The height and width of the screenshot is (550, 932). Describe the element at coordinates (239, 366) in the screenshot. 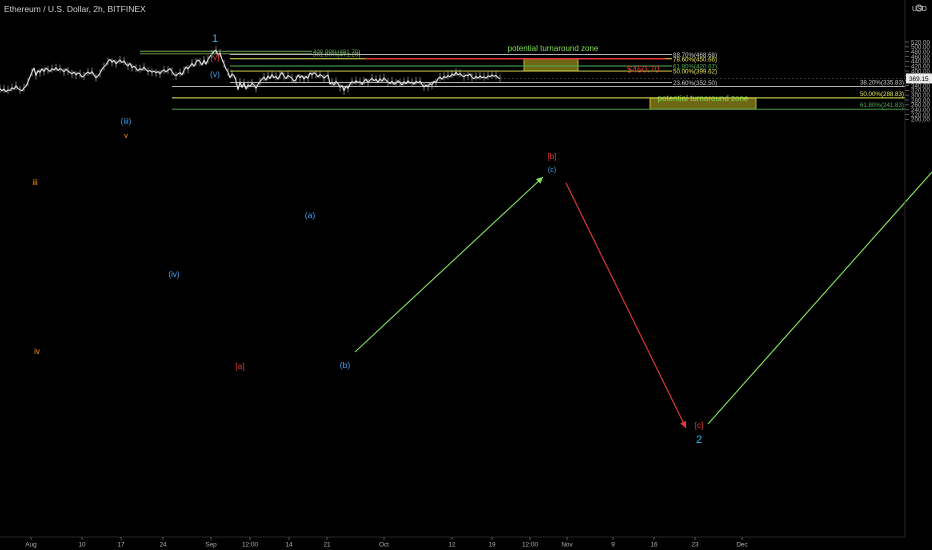

I see `wave-label: [a]` at that location.